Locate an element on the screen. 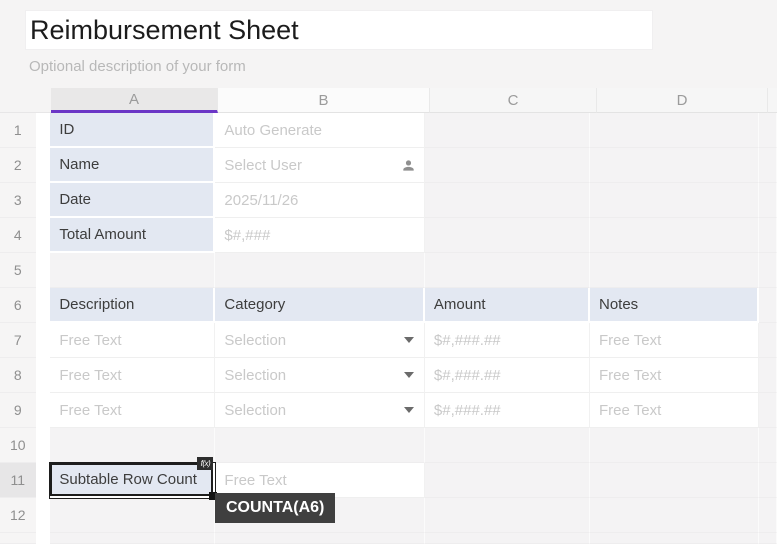 This screenshot has height=544, width=777. row-header-1: 1 is located at coordinates (18, 130).